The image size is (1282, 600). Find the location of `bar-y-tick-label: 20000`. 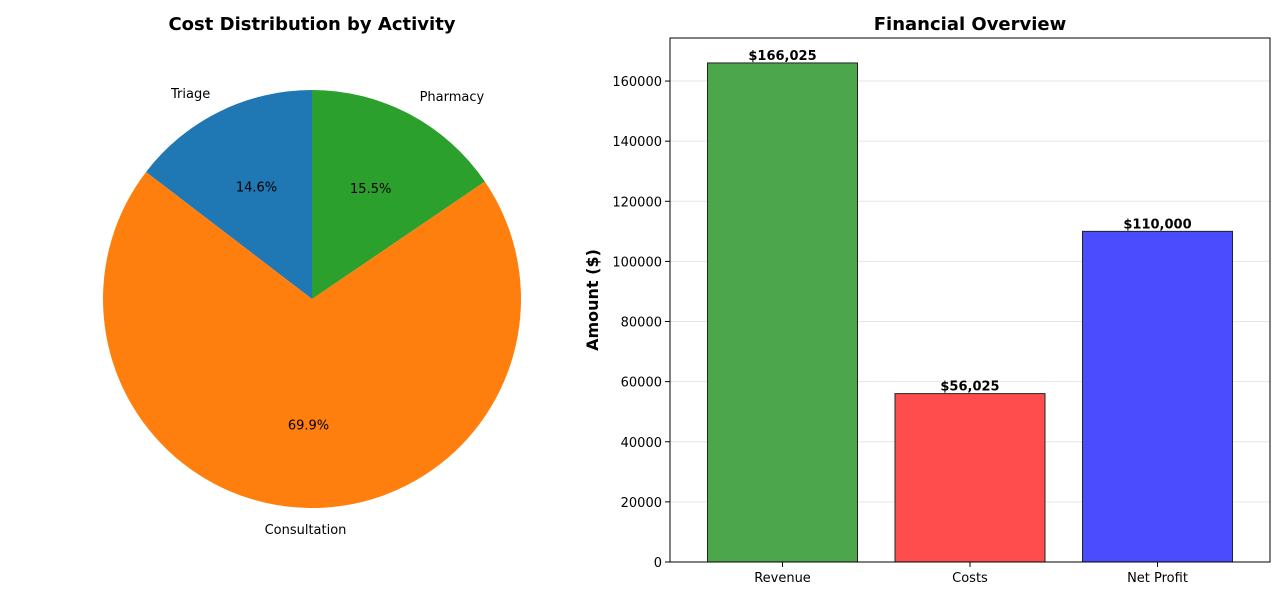

bar-y-tick-label: 20000 is located at coordinates (641, 503).